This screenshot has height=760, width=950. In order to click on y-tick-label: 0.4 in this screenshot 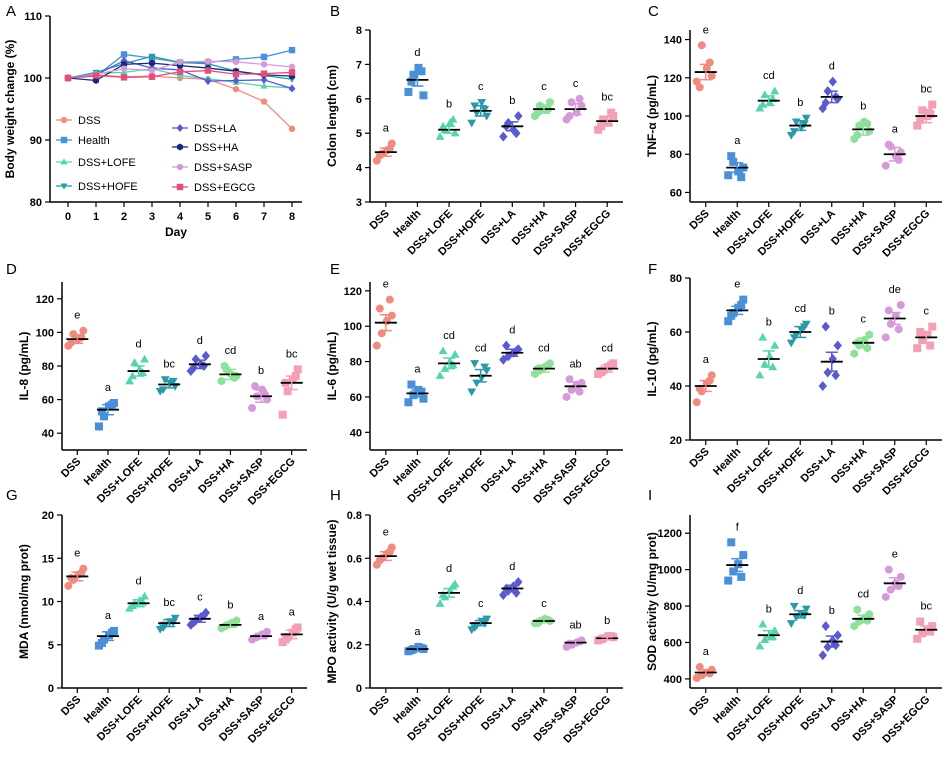, I will do `click(355, 603)`.